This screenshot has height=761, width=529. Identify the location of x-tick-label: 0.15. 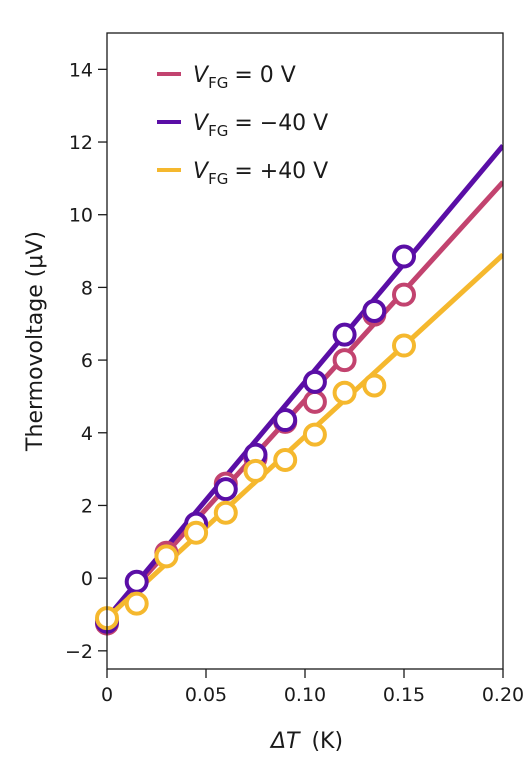
(404, 695).